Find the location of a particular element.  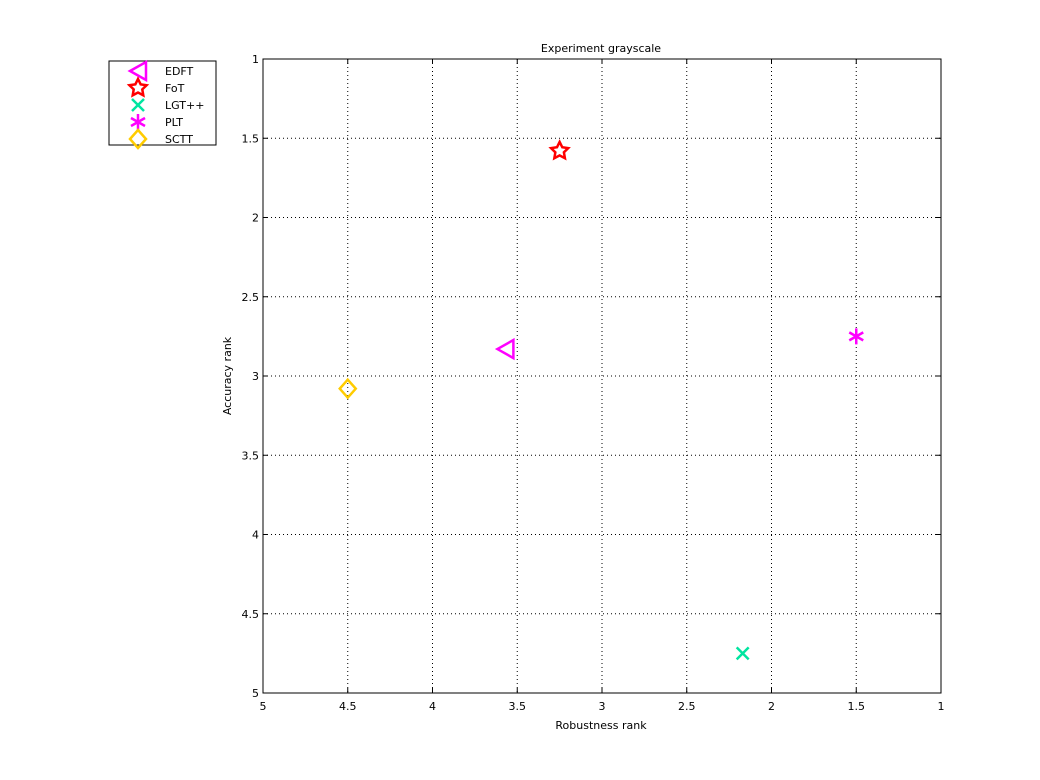

y-tick-label: 4.5 is located at coordinates (251, 614).